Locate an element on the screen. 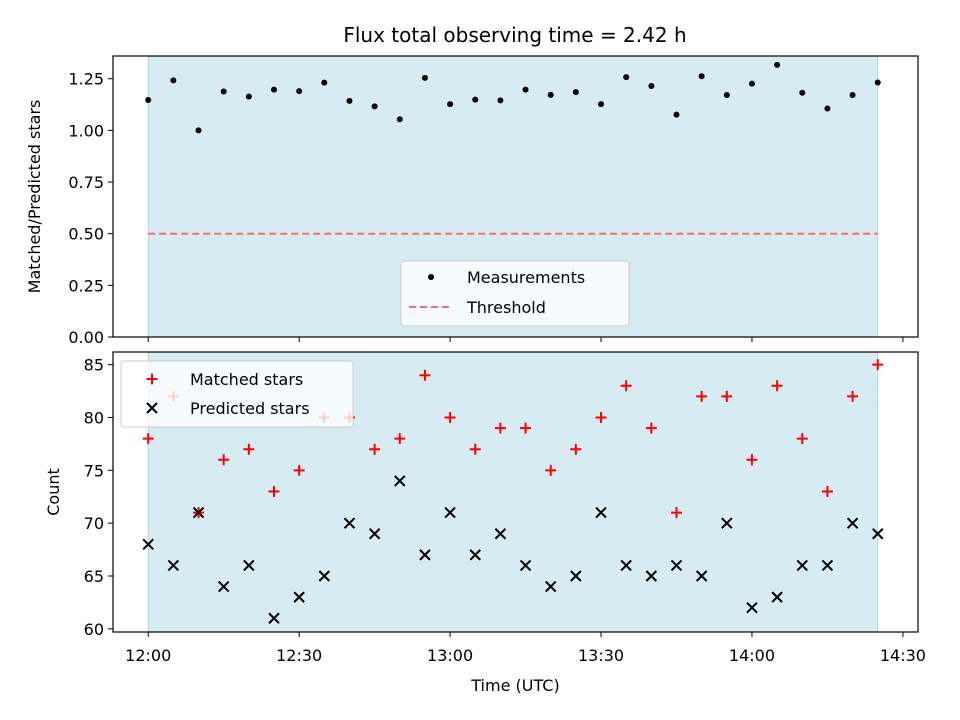 This screenshot has width=960, height=720. x-tick-label: 14:30 is located at coordinates (903, 655).